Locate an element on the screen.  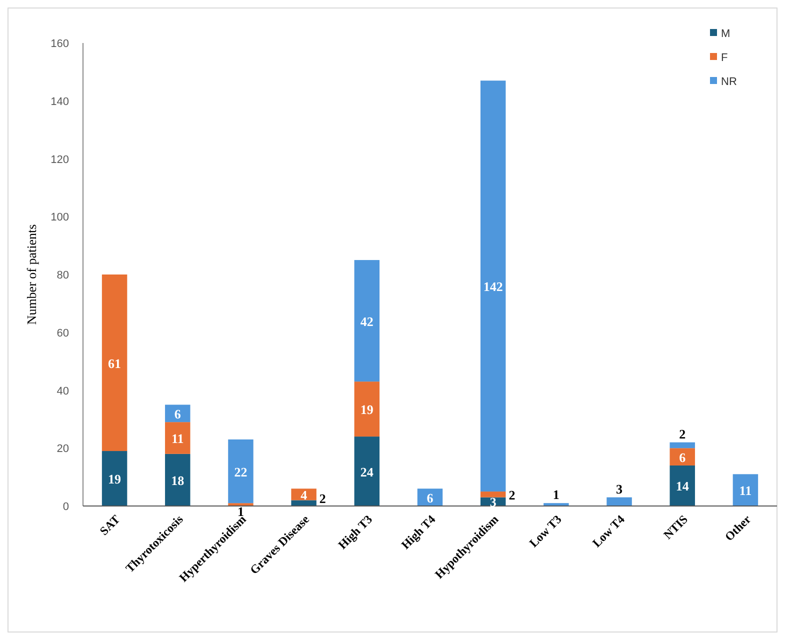
data-label: 142 is located at coordinates (493, 286).